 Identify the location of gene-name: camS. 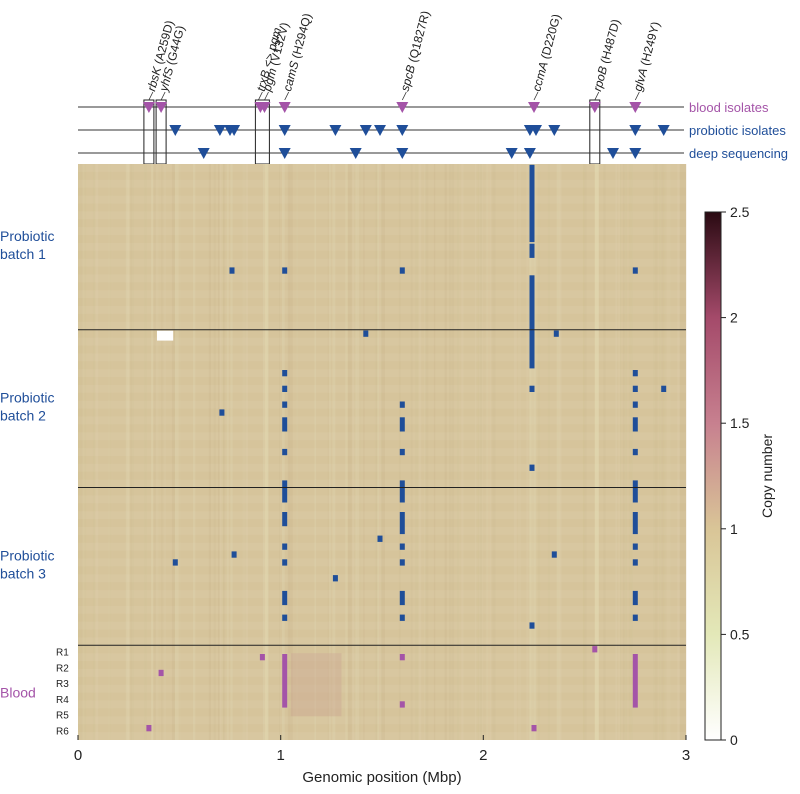
(290, 76).